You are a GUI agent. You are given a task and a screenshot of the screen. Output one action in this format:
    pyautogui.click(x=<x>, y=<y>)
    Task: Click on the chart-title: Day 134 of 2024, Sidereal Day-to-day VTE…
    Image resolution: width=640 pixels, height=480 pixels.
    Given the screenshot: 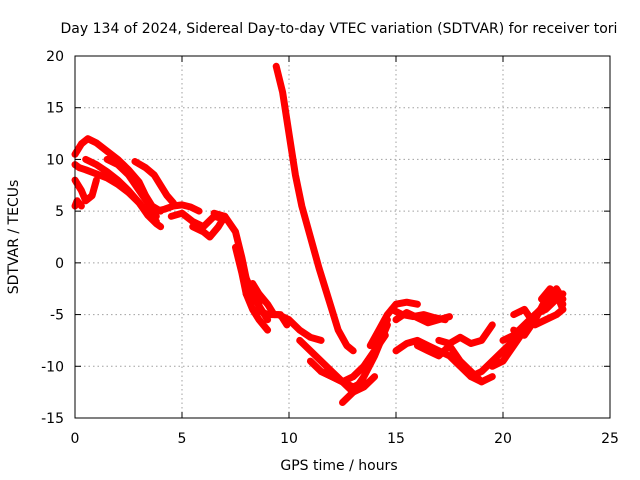 What is the action you would take?
    pyautogui.click(x=339, y=29)
    